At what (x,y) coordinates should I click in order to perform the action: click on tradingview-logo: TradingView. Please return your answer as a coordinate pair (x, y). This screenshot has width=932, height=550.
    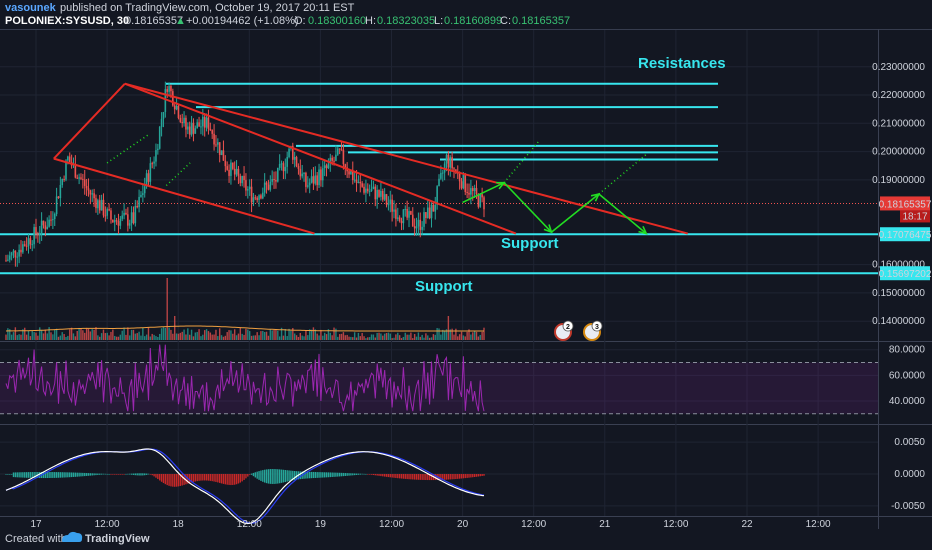
    Looking at the image, I should click on (106, 538).